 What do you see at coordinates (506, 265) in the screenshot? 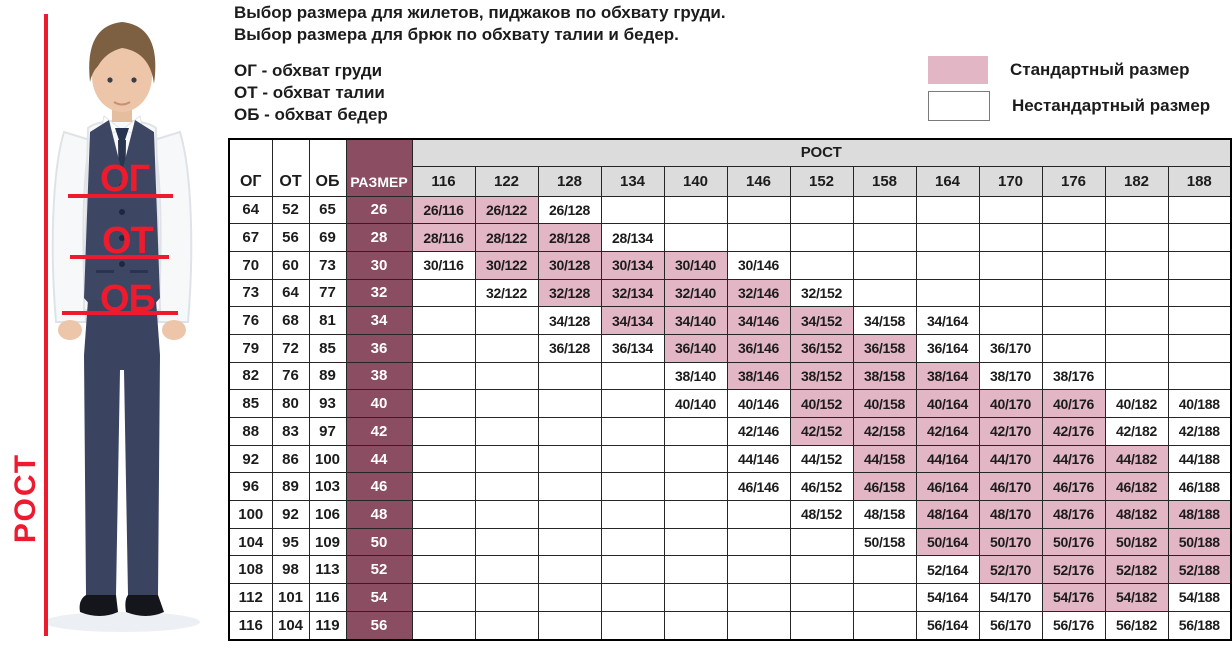
I see `size-combo-cell: 30/122` at bounding box center [506, 265].